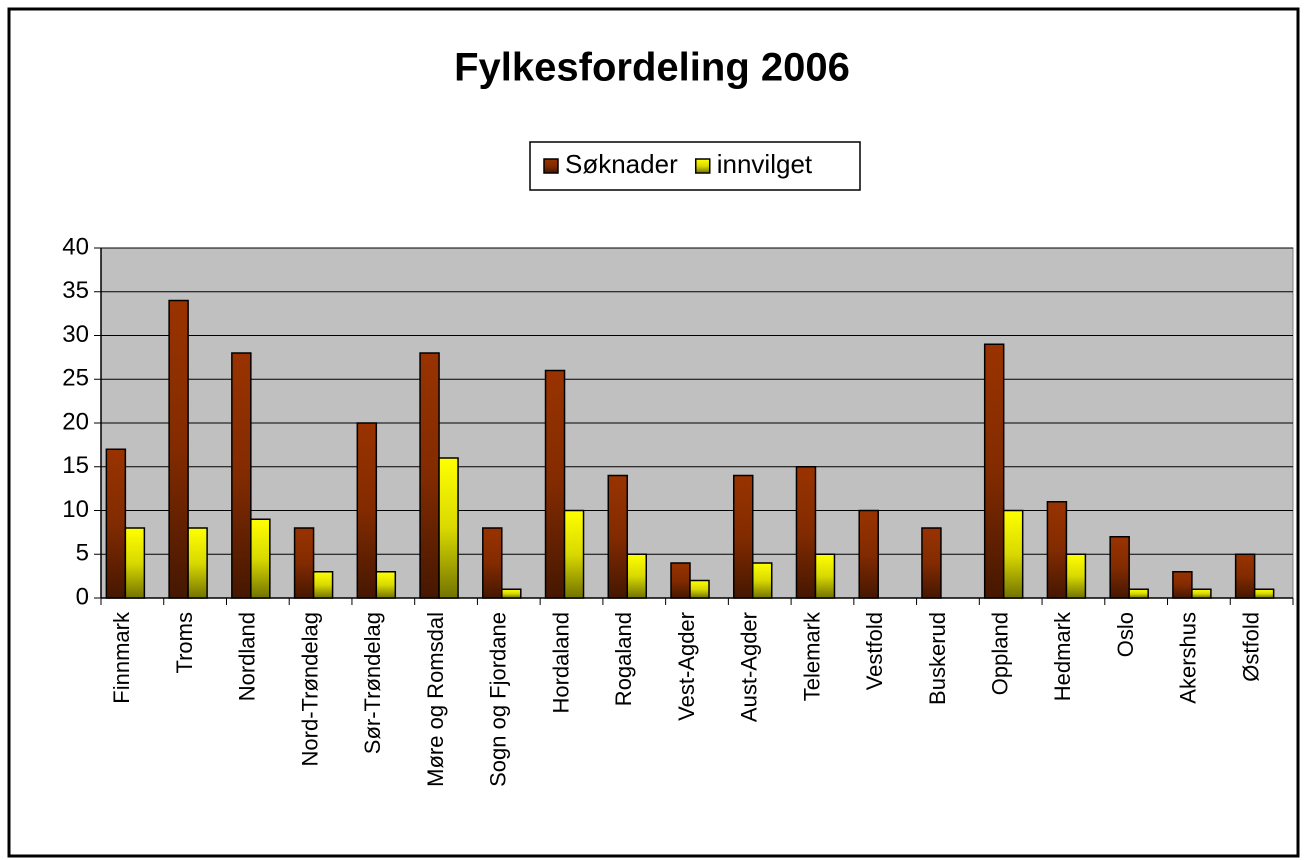 This screenshot has height=860, width=1304. Describe the element at coordinates (184, 643) in the screenshot. I see `x-tick-label: Troms` at that location.